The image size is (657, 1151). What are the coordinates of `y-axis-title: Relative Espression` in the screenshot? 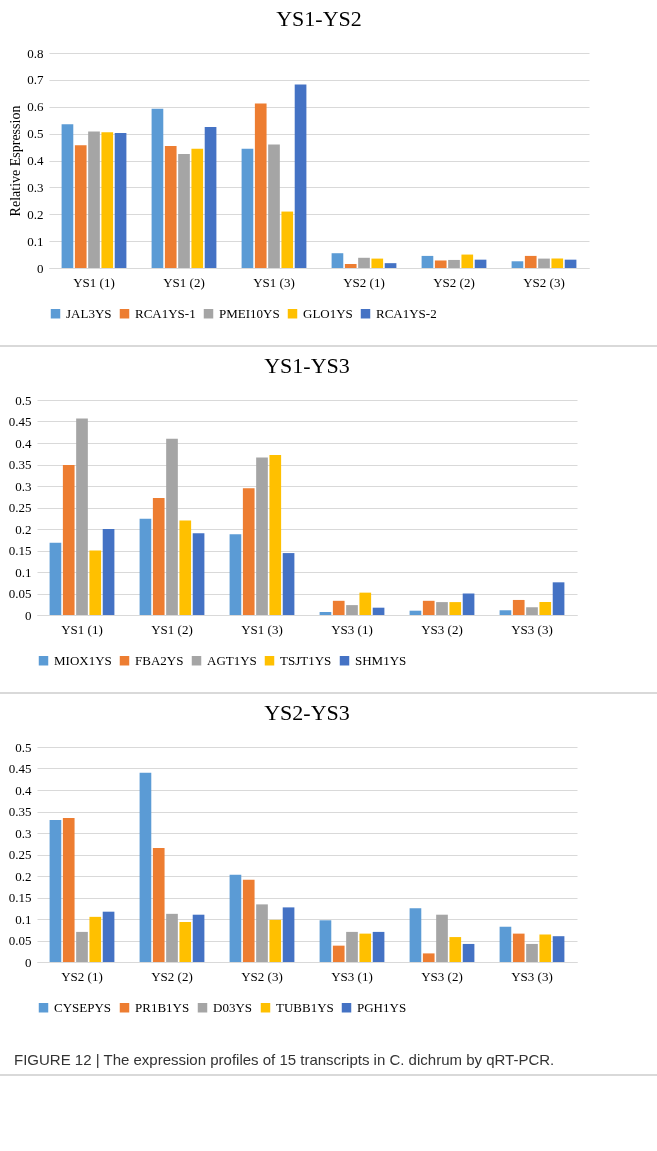 It's located at (16, 161).